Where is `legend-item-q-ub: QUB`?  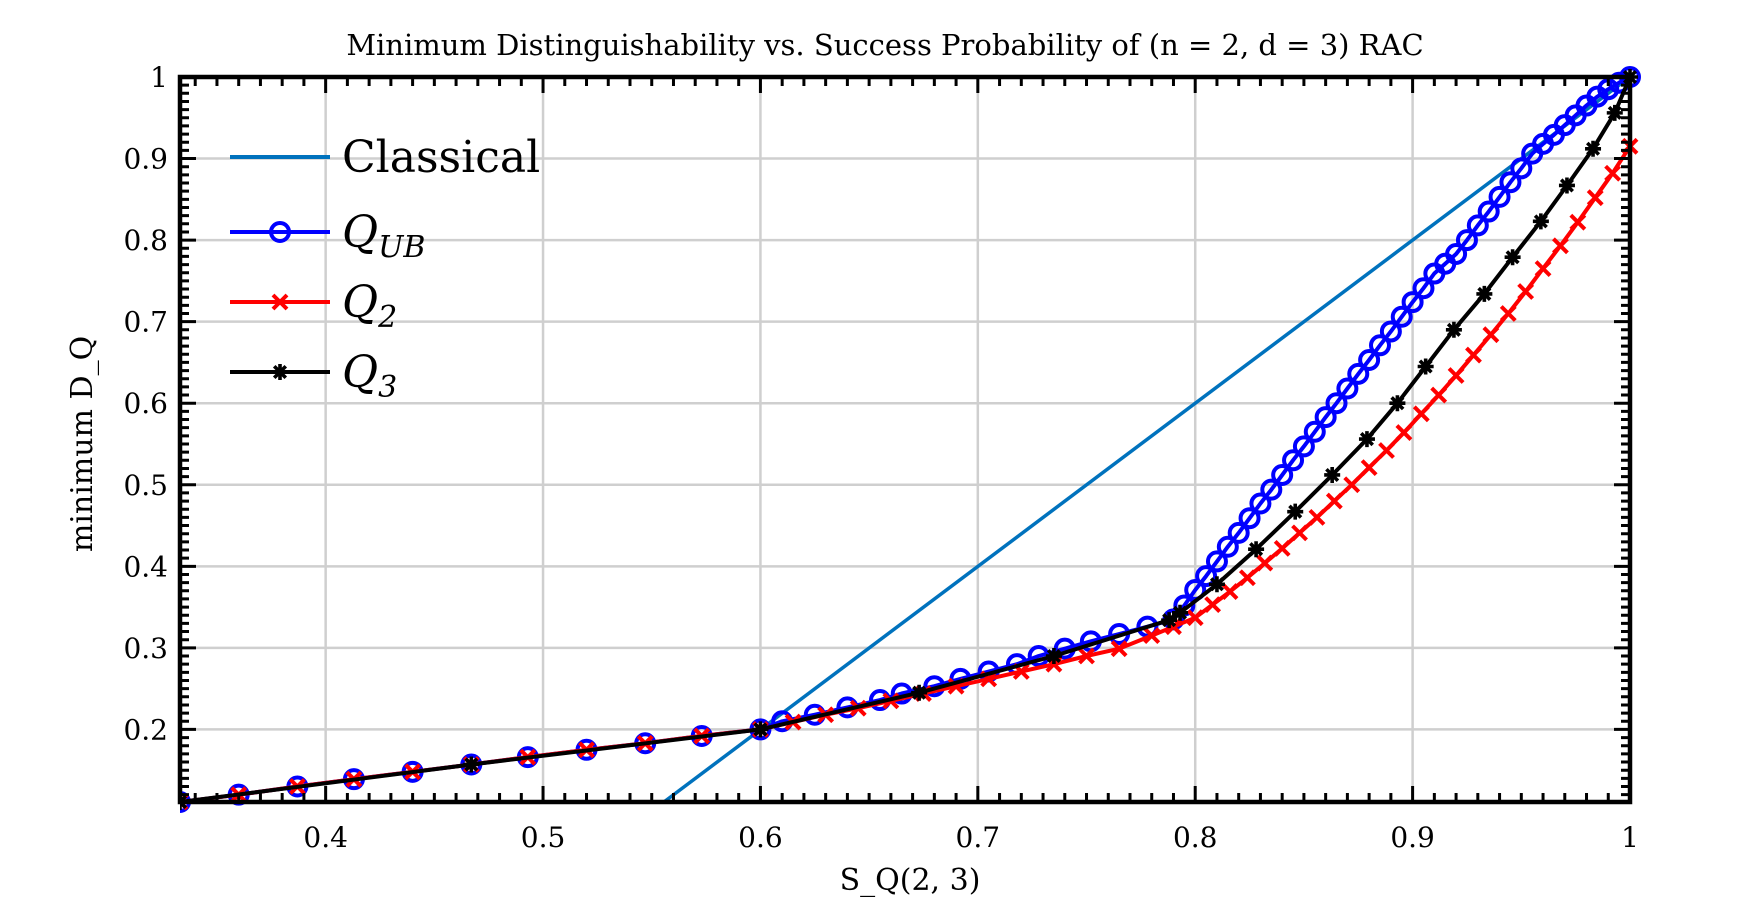 legend-item-q-ub: QUB is located at coordinates (327, 236).